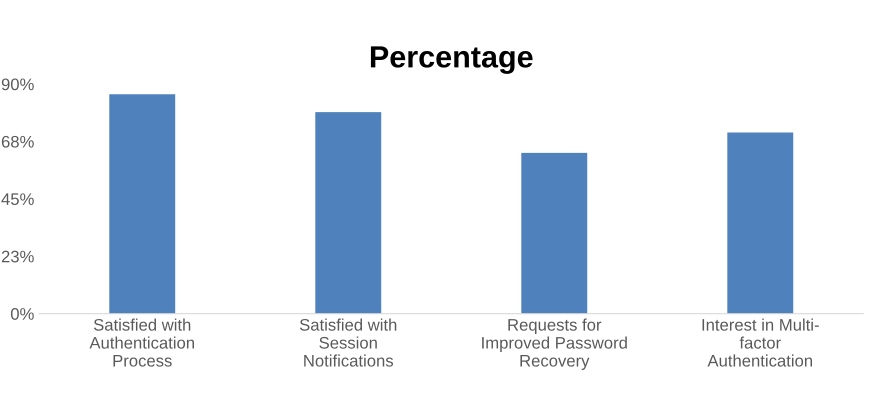 Image resolution: width=872 pixels, height=410 pixels. Describe the element at coordinates (18, 84) in the screenshot. I see `y-tick-label: 90%` at that location.